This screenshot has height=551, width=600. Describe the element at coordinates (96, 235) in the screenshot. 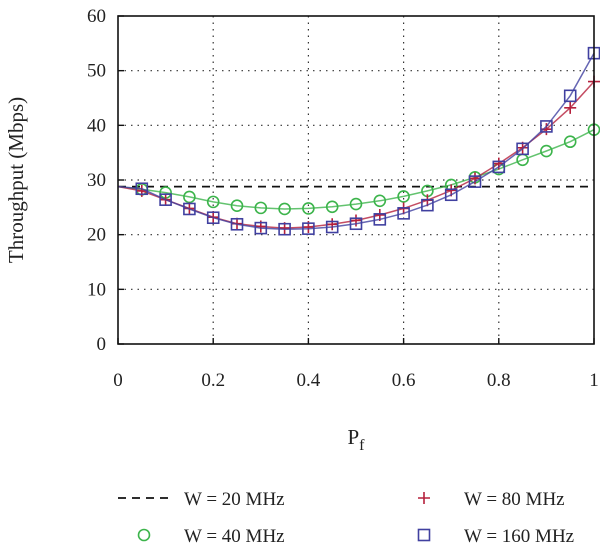

I see `y-tick-label: 20` at that location.